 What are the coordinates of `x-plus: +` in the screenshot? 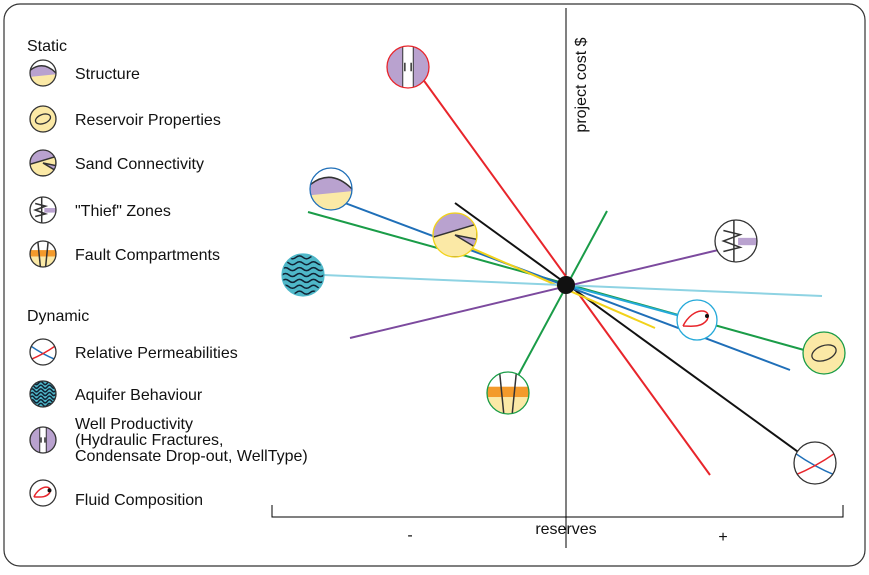 It's located at (722, 537).